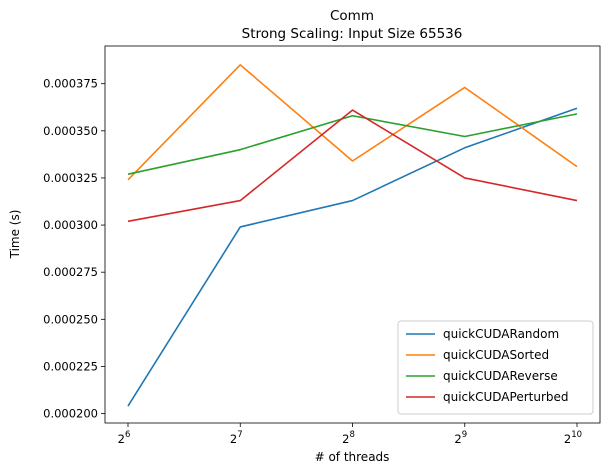  I want to click on chart-title: Comm, so click(352, 16).